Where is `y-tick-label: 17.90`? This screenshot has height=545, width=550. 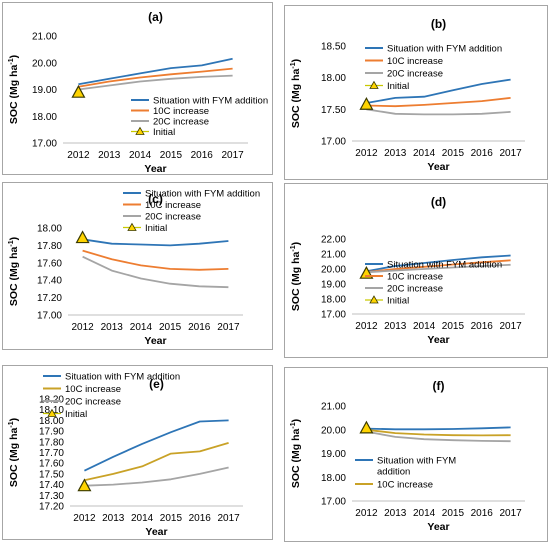 y-tick-label: 17.90 is located at coordinates (51, 432).